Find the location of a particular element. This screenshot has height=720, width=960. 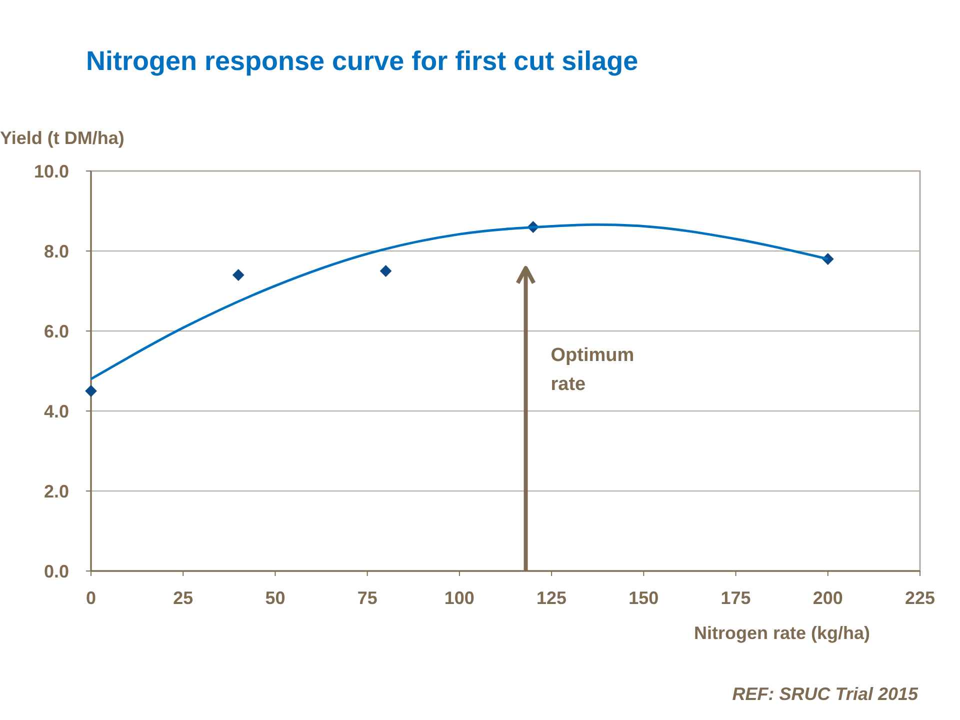

x-tick-label: 50 is located at coordinates (275, 598).